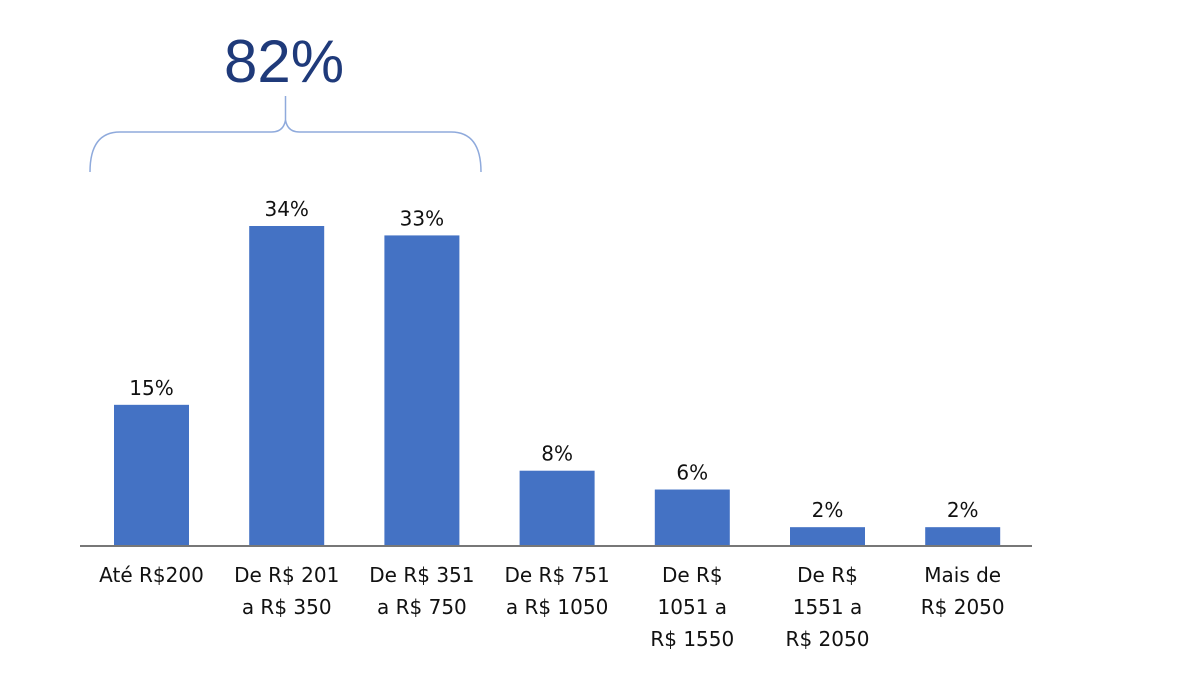  What do you see at coordinates (963, 591) in the screenshot?
I see `tick-label-6: Mais de R$ 2050` at bounding box center [963, 591].